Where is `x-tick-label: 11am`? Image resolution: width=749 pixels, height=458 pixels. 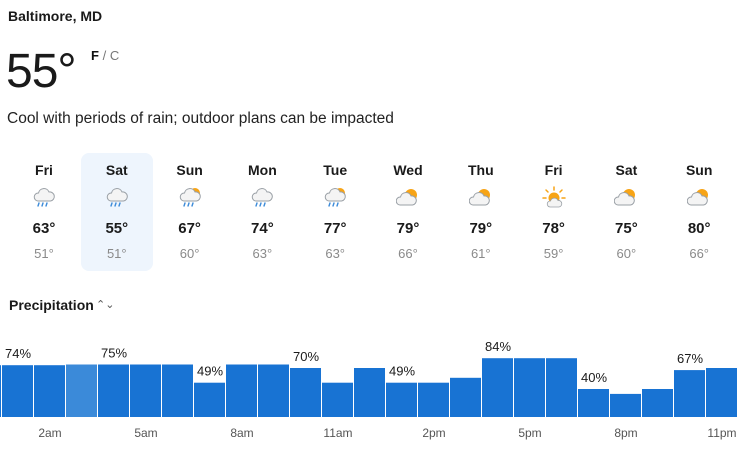 x-tick-label: 11am is located at coordinates (337, 433).